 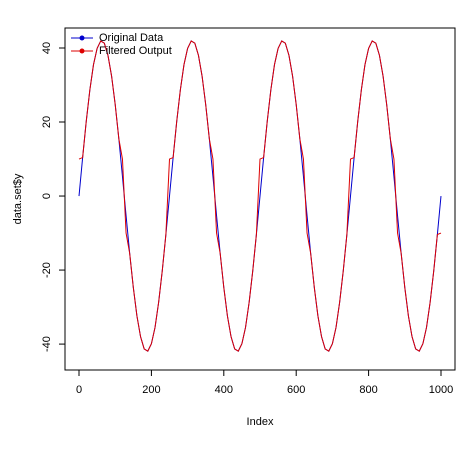 What do you see at coordinates (131, 38) in the screenshot?
I see `legend-label: Original Data` at bounding box center [131, 38].